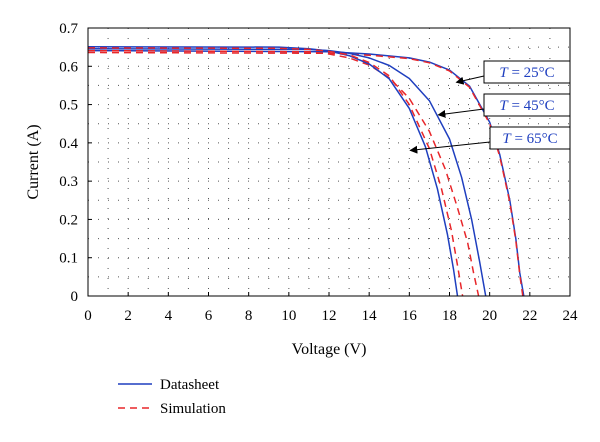  I want to click on y-tick-label: 0.4, so click(68, 144).